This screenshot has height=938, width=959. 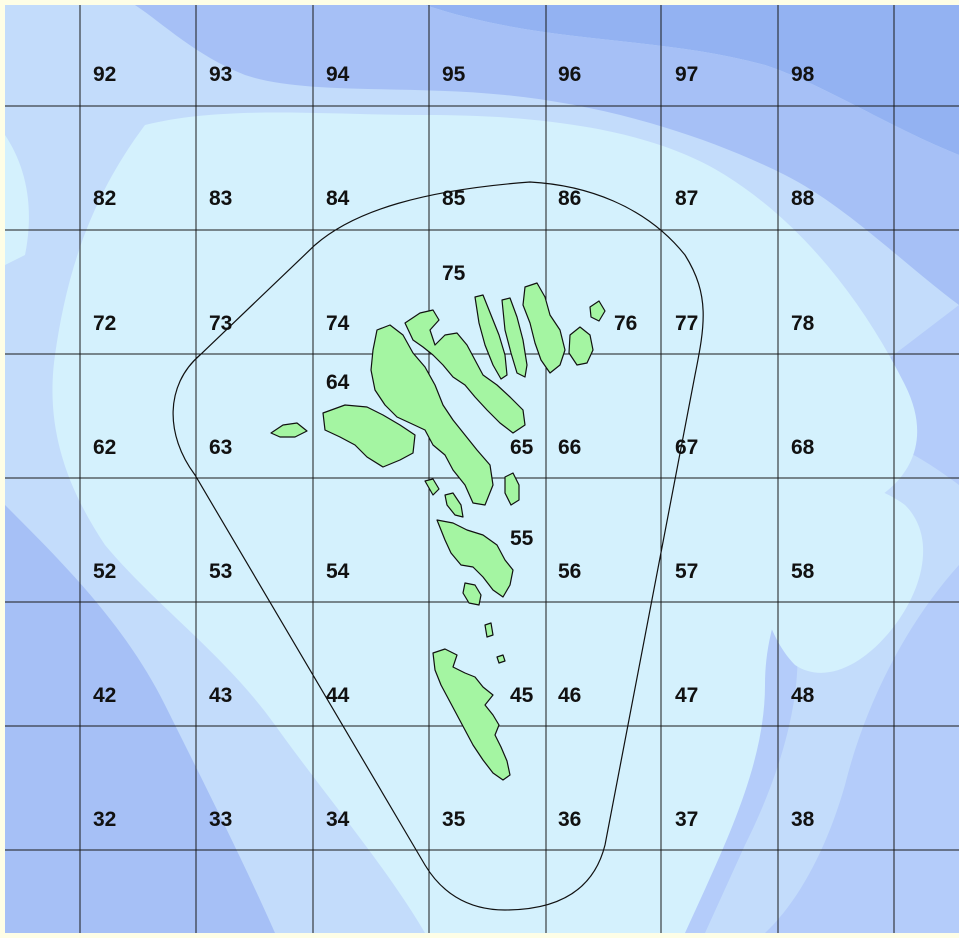 I want to click on grid-label-85: 85, so click(x=454, y=198).